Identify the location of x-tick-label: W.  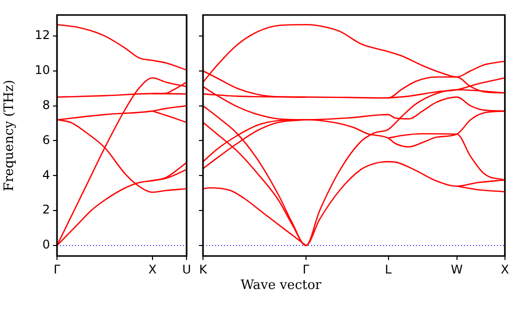
(456, 269).